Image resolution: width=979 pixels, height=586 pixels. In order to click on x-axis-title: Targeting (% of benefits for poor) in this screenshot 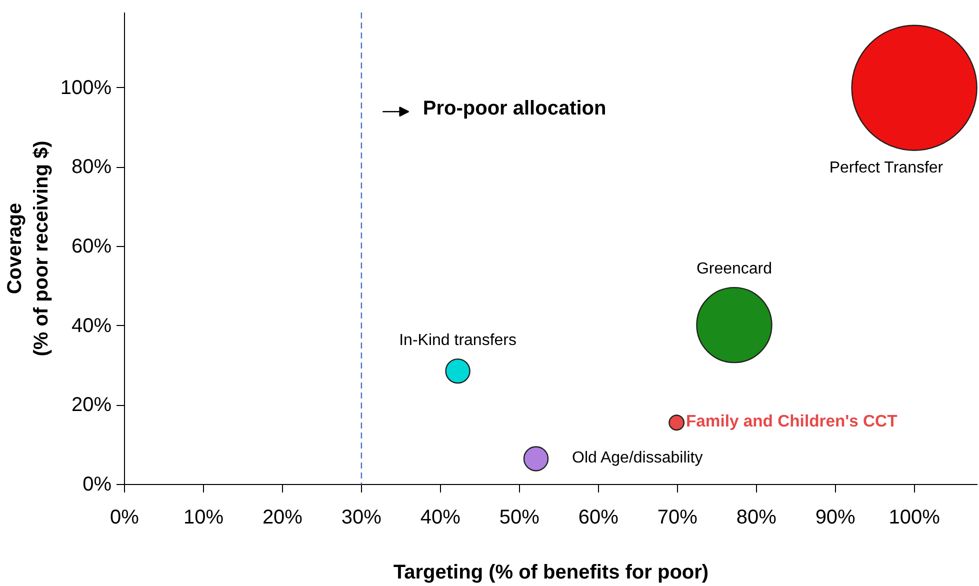, I will do `click(551, 573)`.